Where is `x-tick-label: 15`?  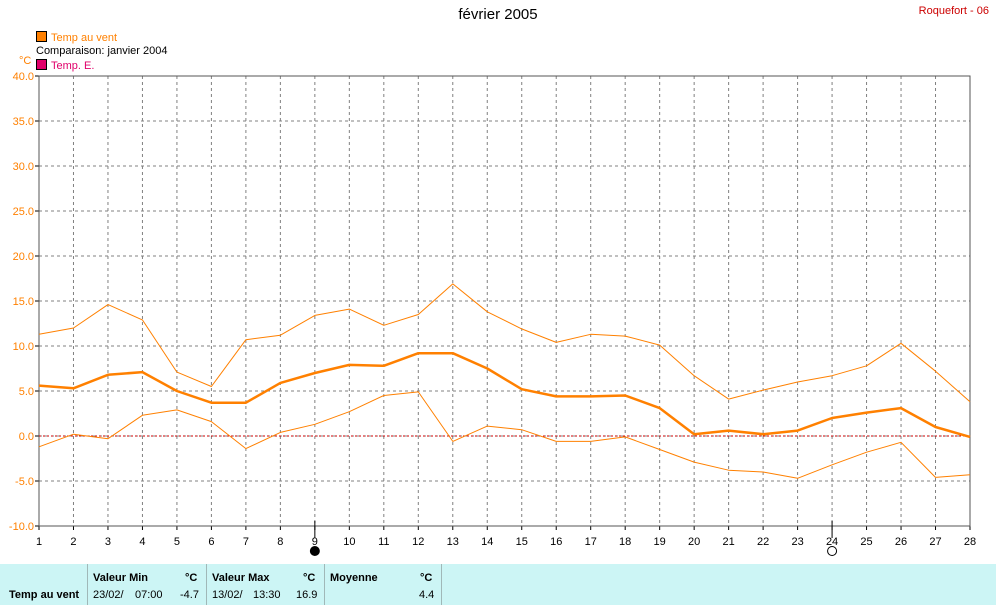 x-tick-label: 15 is located at coordinates (522, 542).